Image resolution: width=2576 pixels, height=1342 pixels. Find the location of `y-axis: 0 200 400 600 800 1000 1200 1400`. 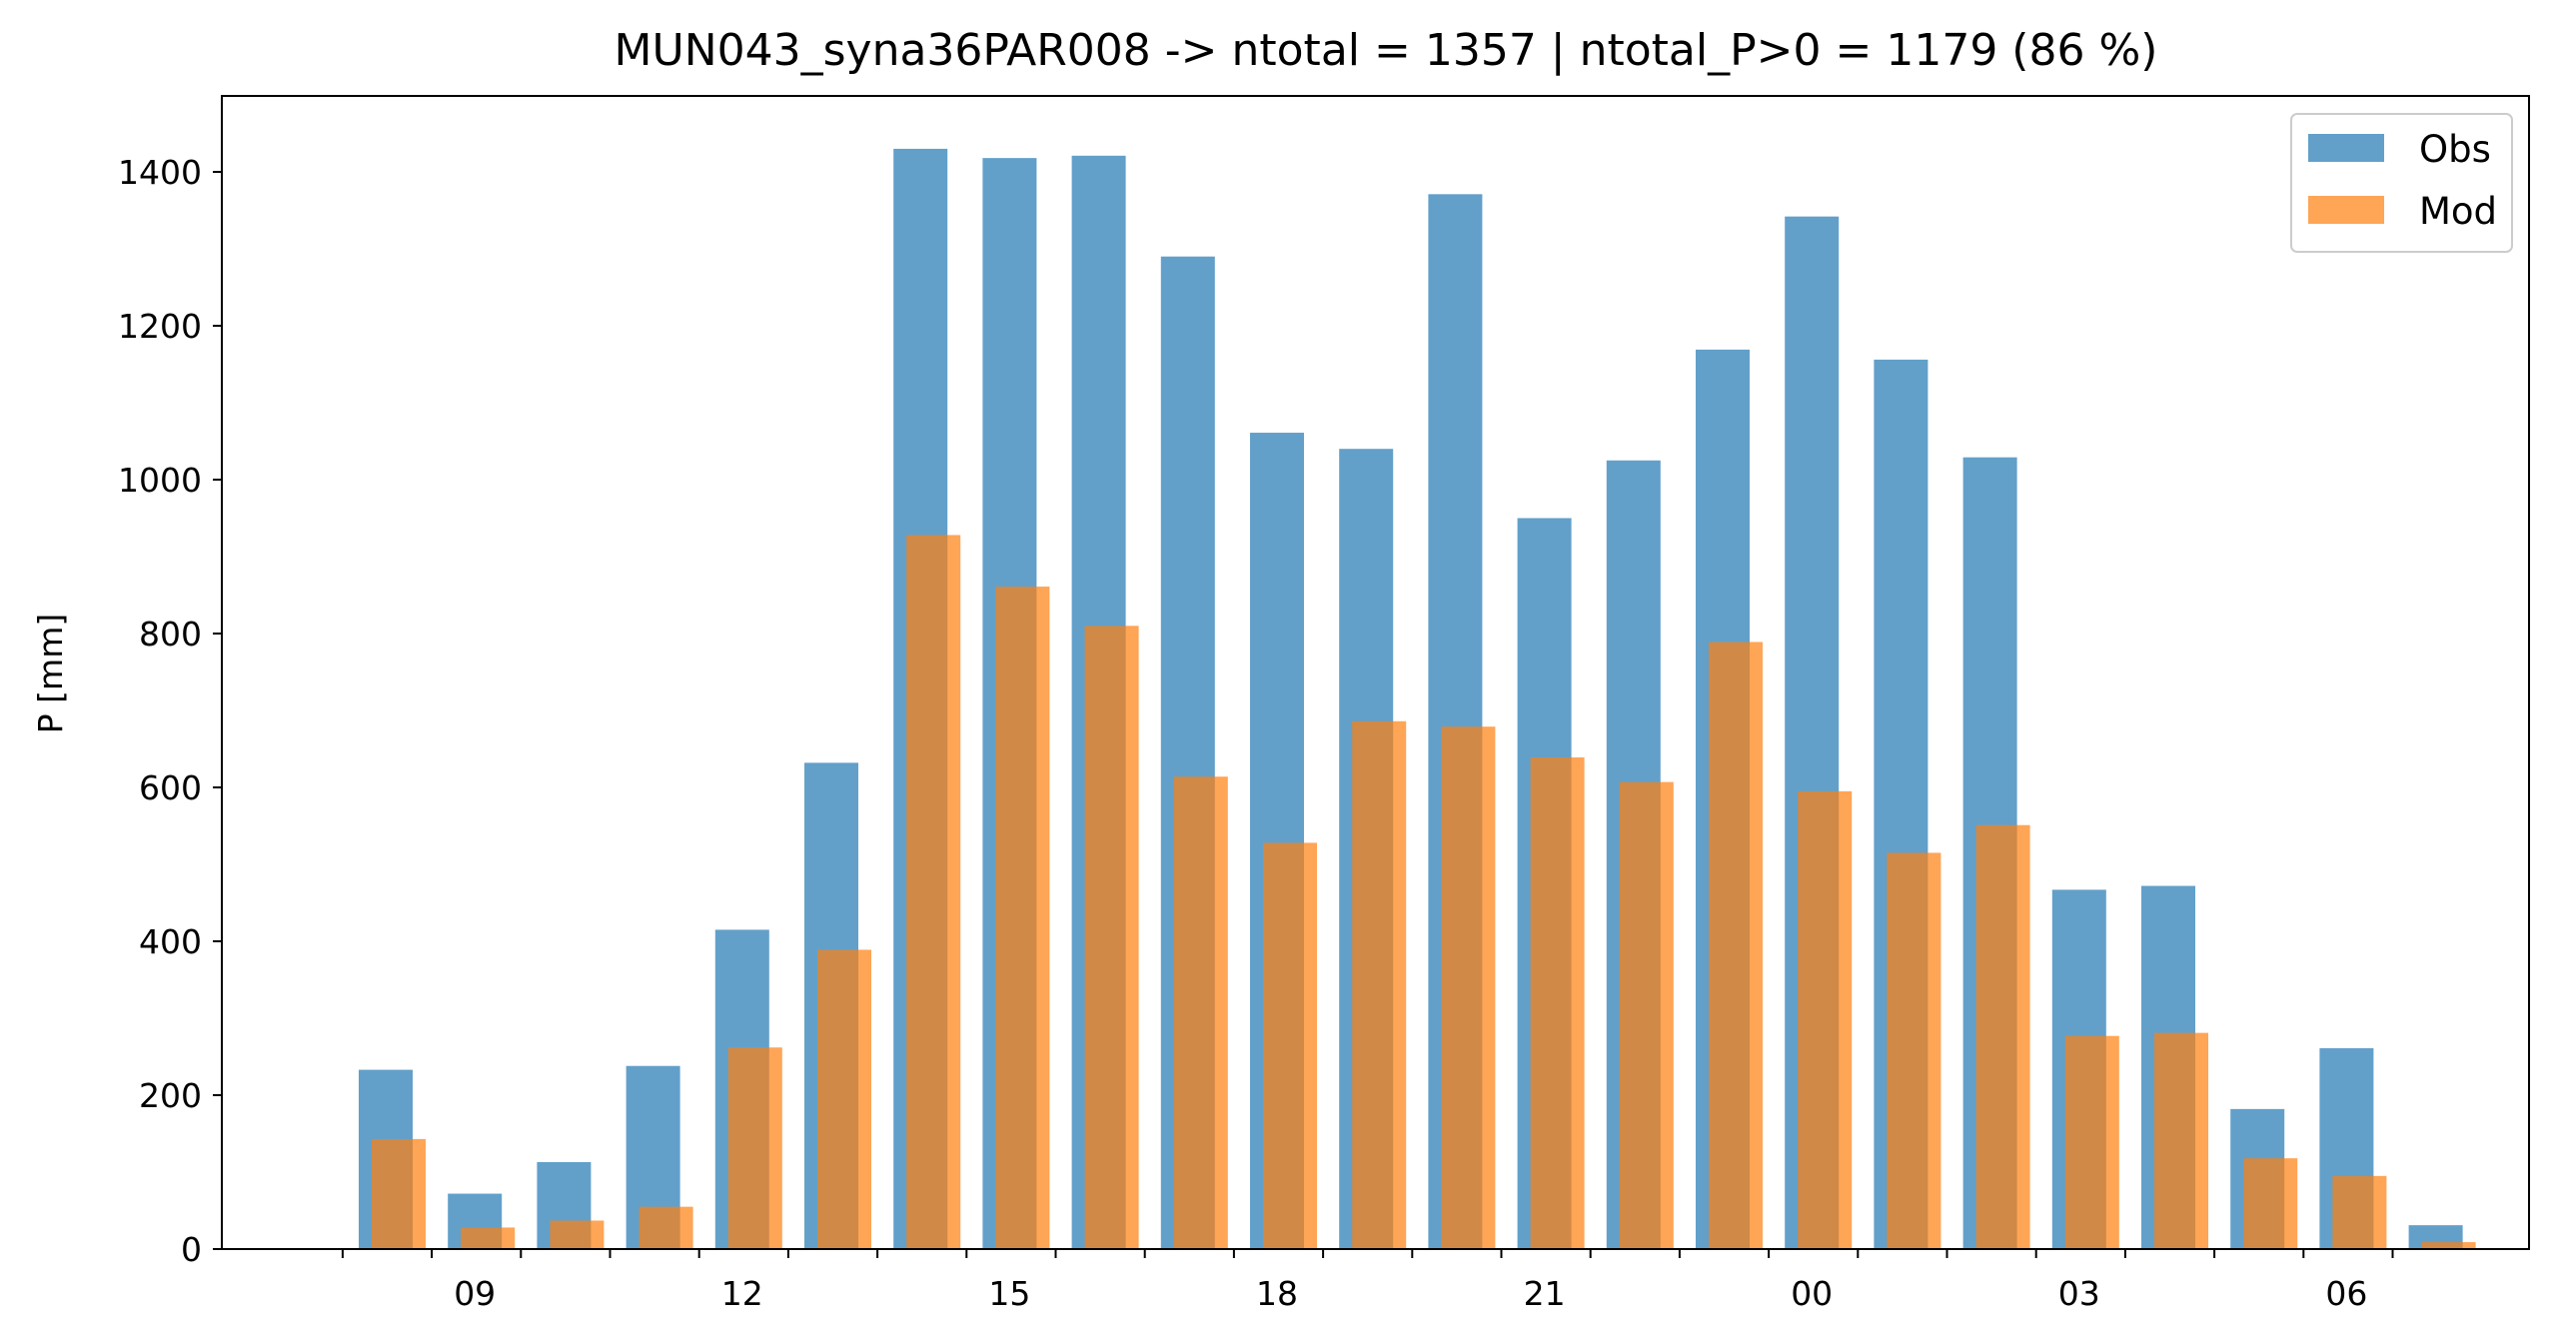

y-axis: 0 200 400 600 800 1000 1200 1400 is located at coordinates (170, 711).